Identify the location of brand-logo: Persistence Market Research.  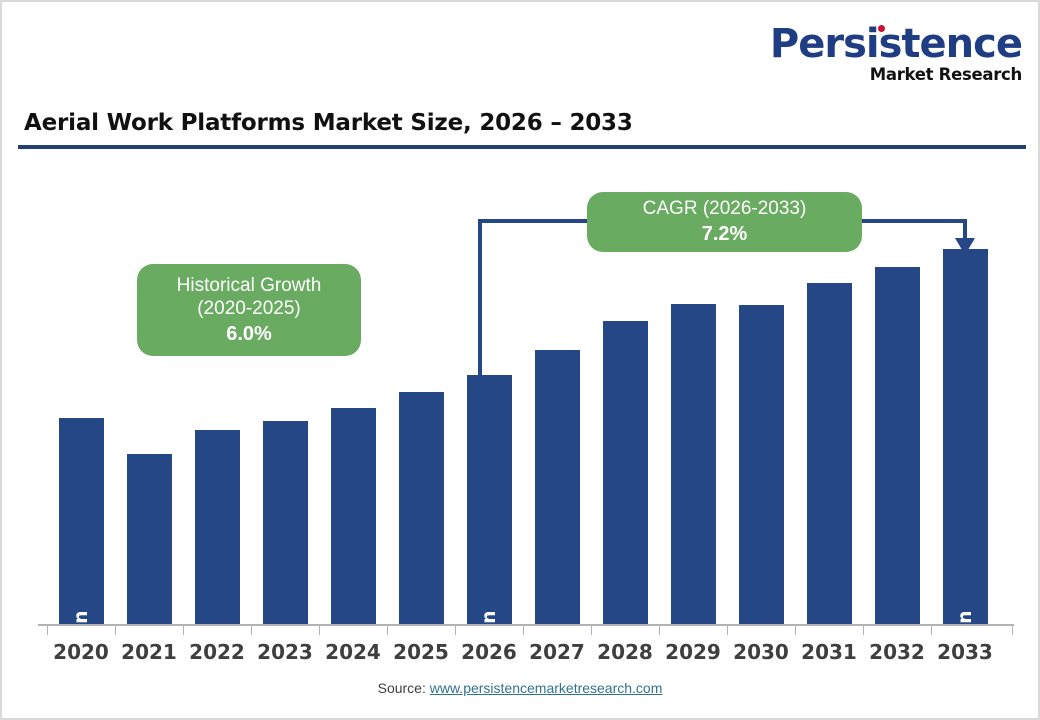
(896, 52).